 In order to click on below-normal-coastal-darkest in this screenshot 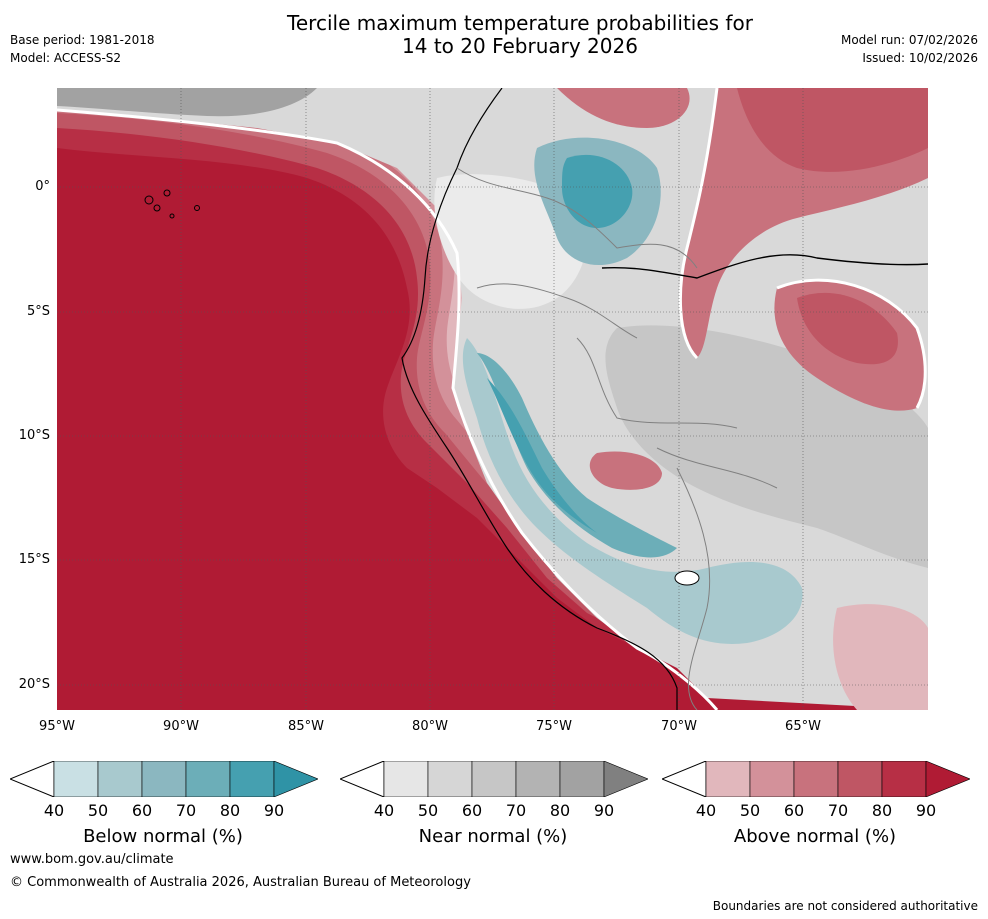, I will do `click(542, 455)`.